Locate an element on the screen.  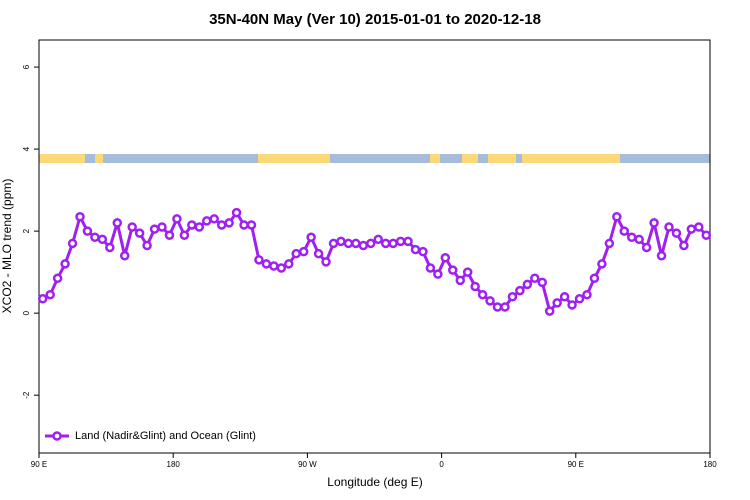
legend-label: Land (Nadir&Glint) and Ocean (Glint) is located at coordinates (165, 436).